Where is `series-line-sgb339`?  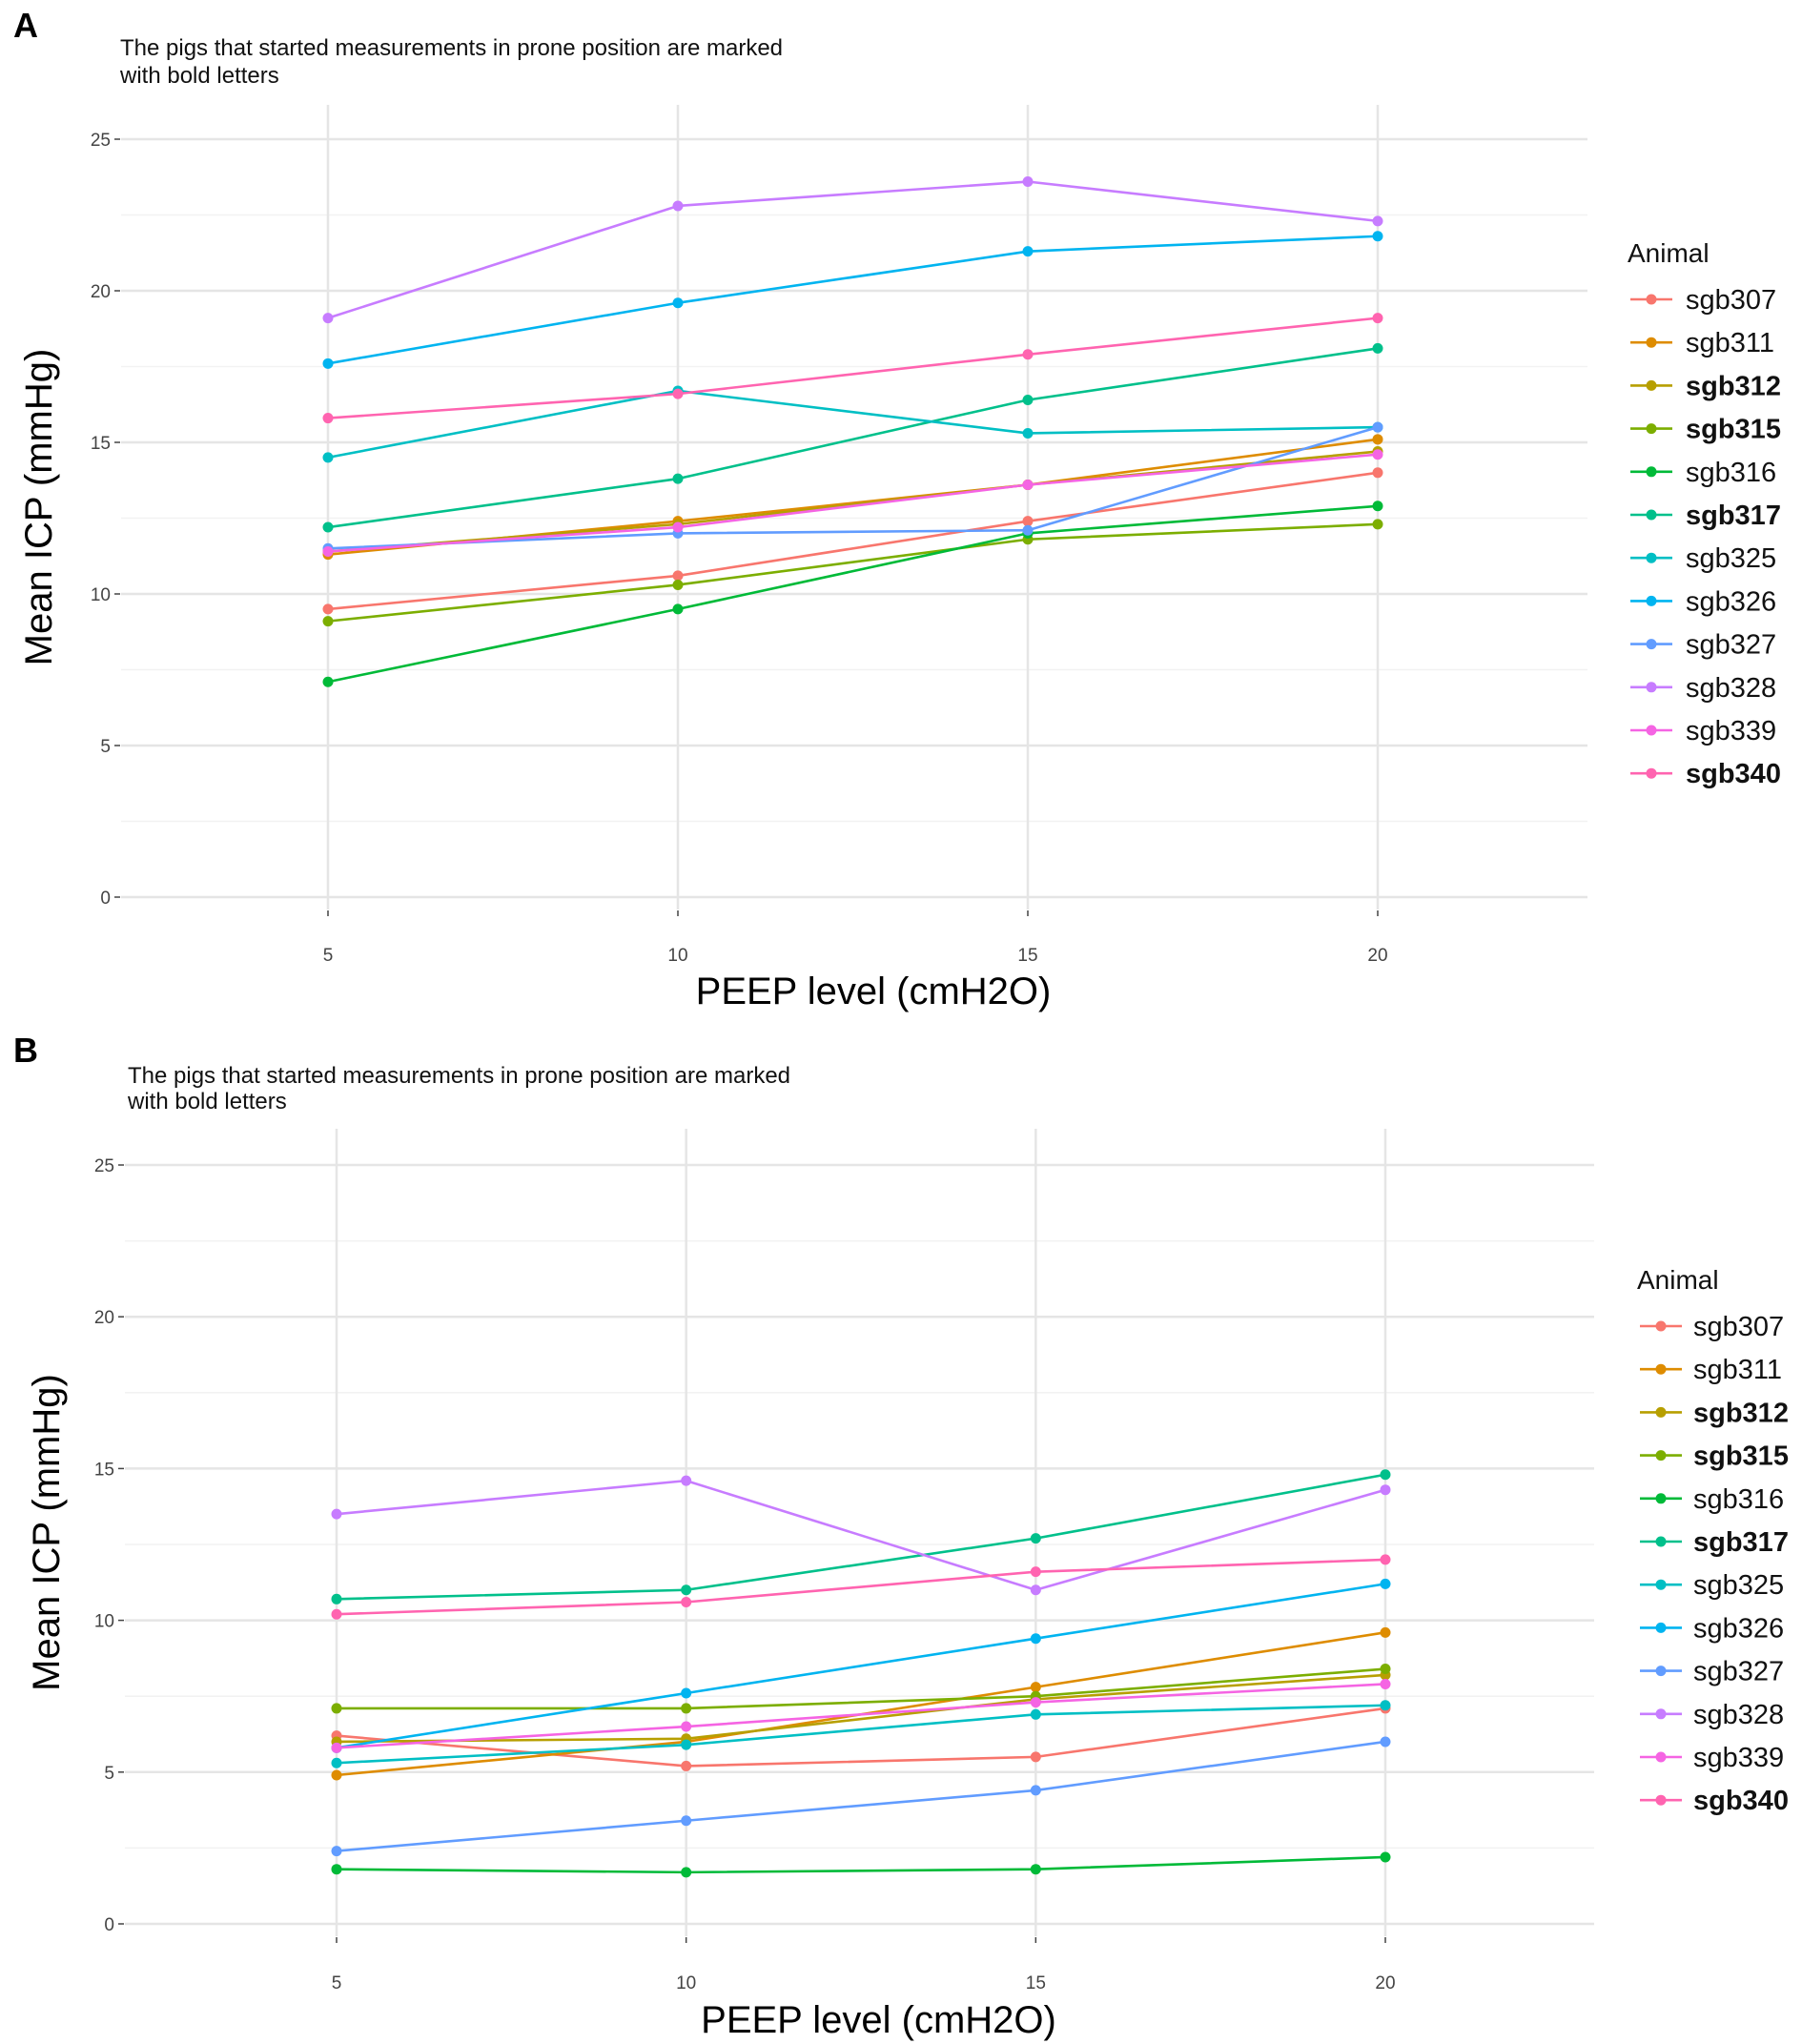 series-line-sgb339 is located at coordinates (853, 503).